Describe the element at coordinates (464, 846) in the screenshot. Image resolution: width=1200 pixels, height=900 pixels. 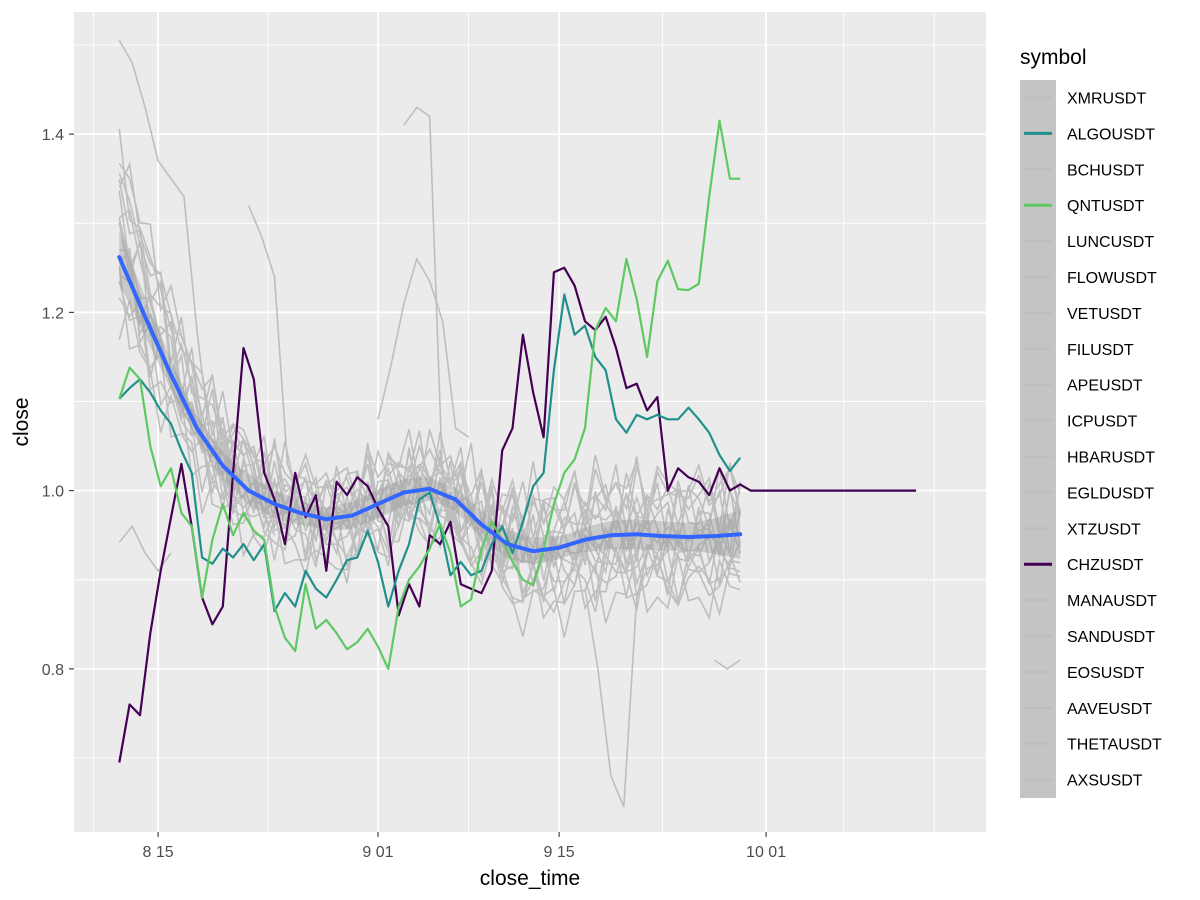
I see `x-axis: 8 15 9 01 9 15 10 01` at that location.